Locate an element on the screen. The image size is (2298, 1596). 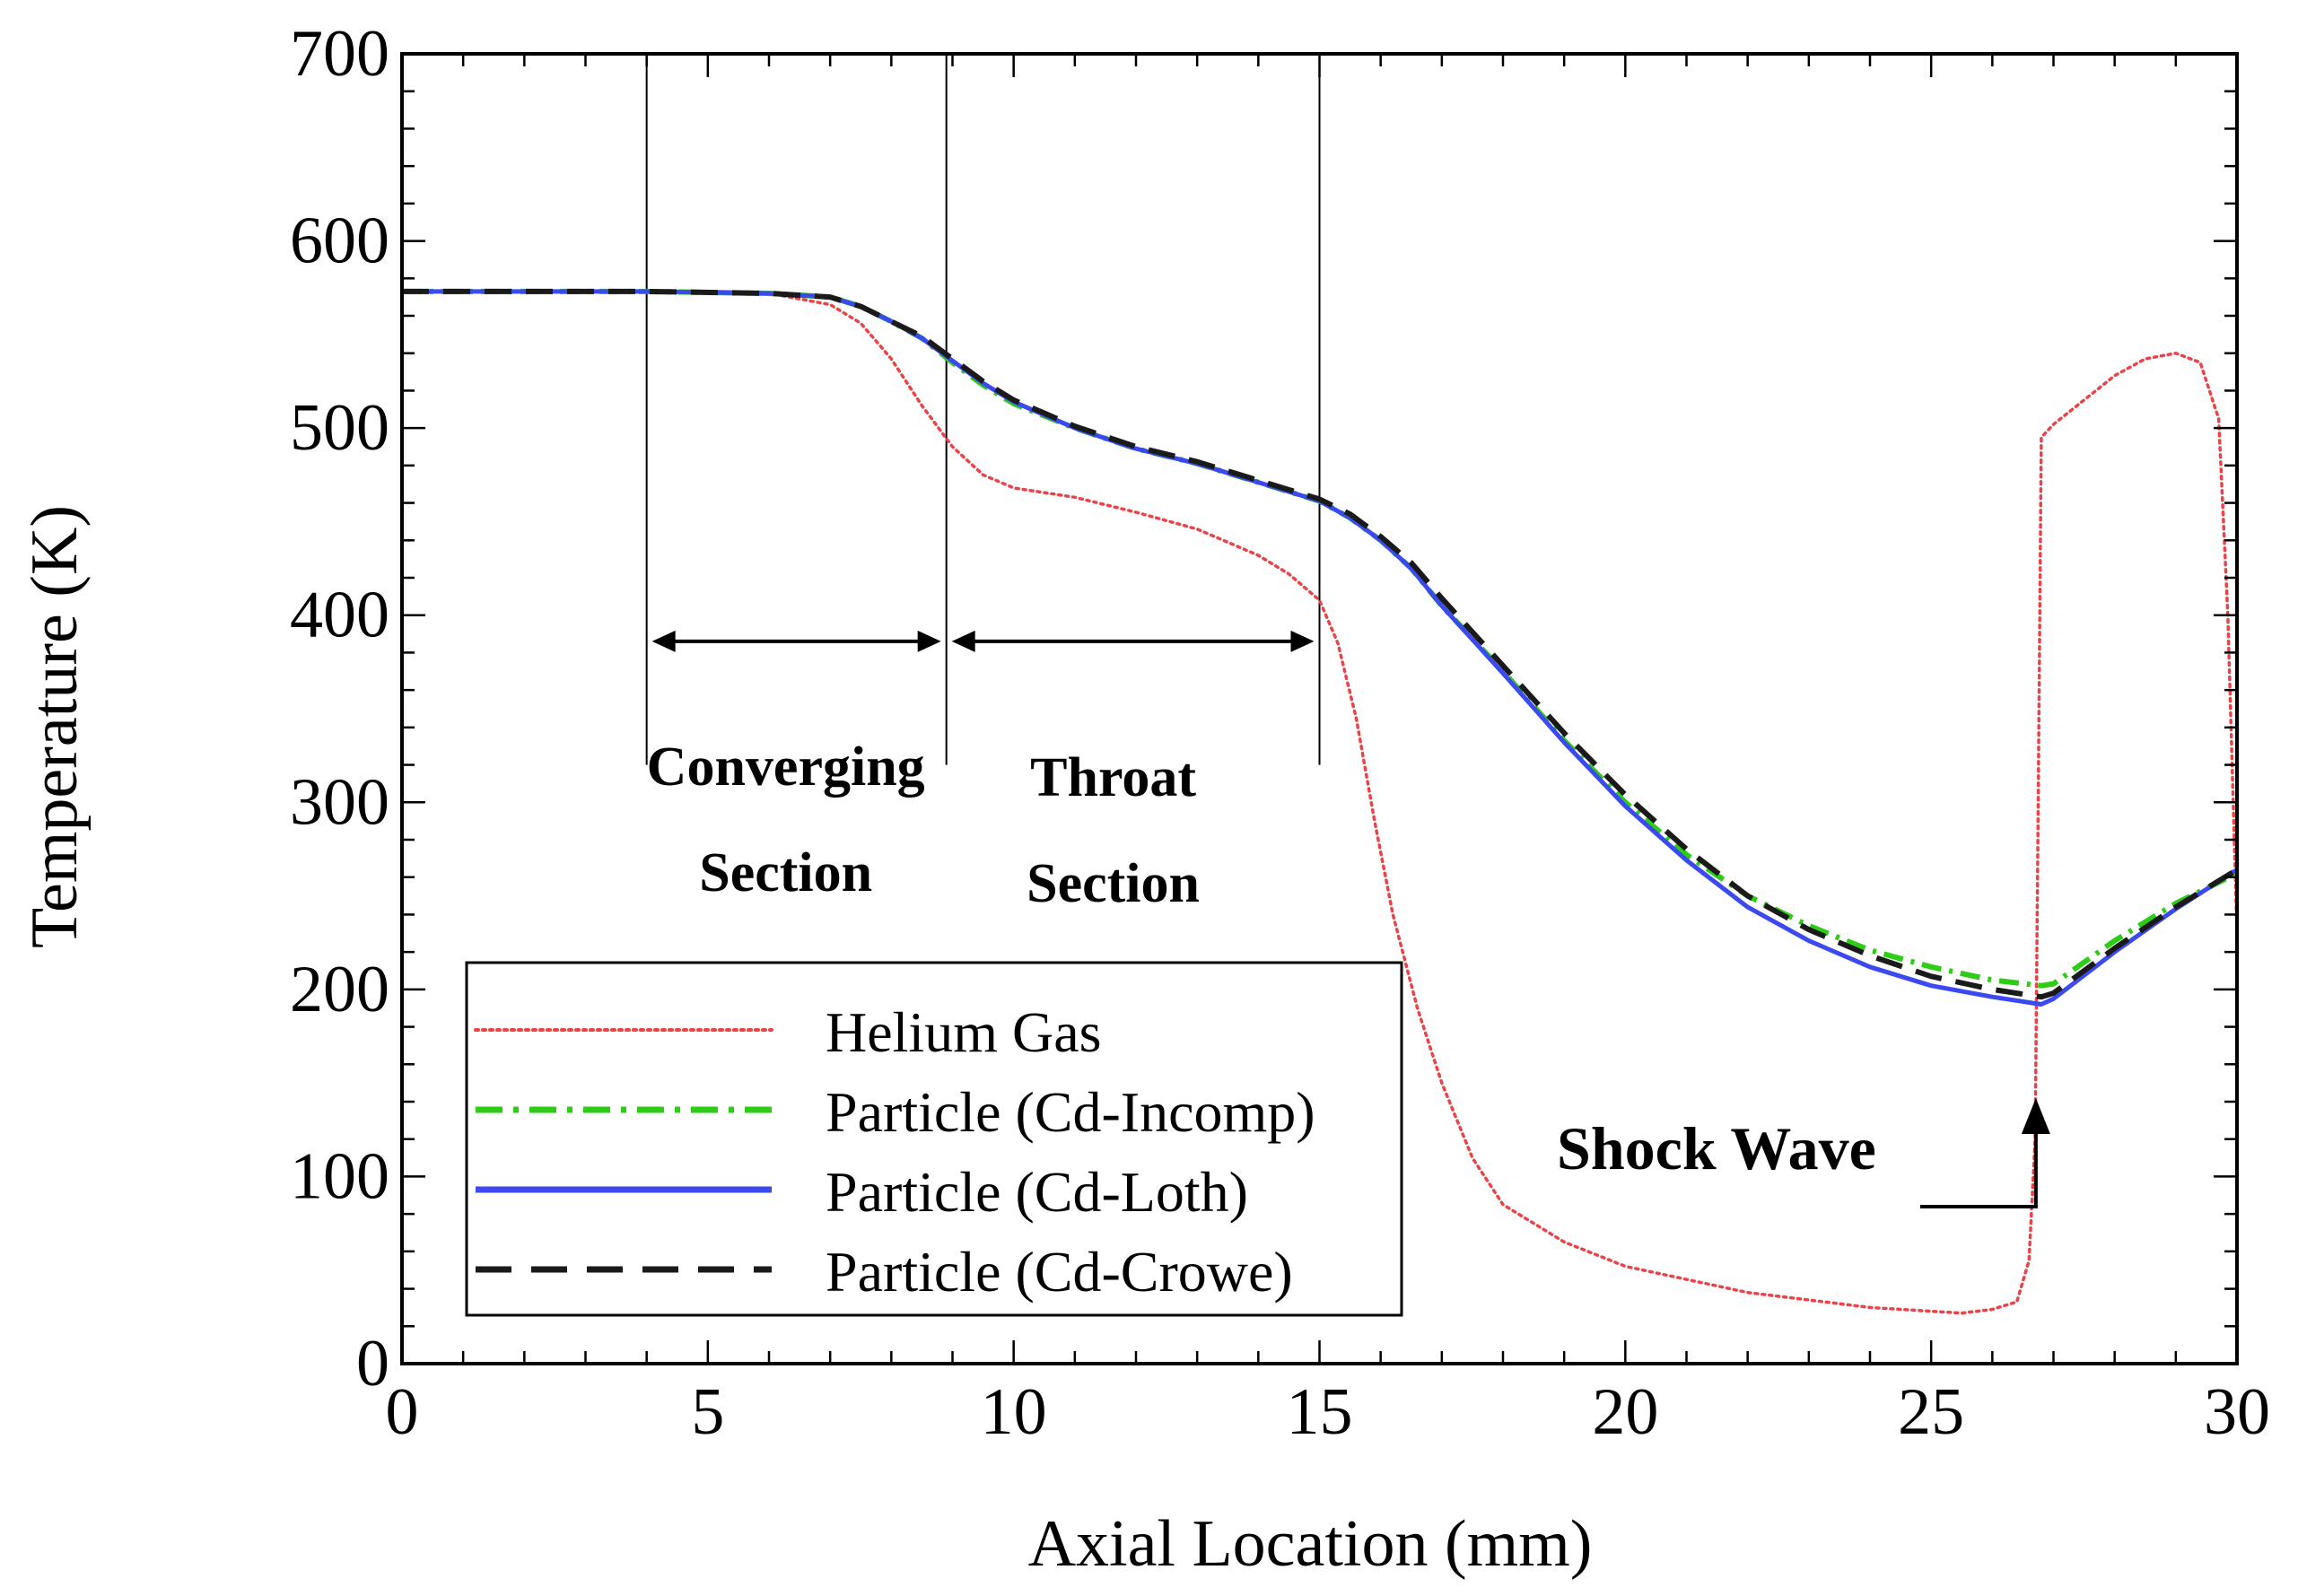
y-tick-label: 400 is located at coordinates (339, 615).